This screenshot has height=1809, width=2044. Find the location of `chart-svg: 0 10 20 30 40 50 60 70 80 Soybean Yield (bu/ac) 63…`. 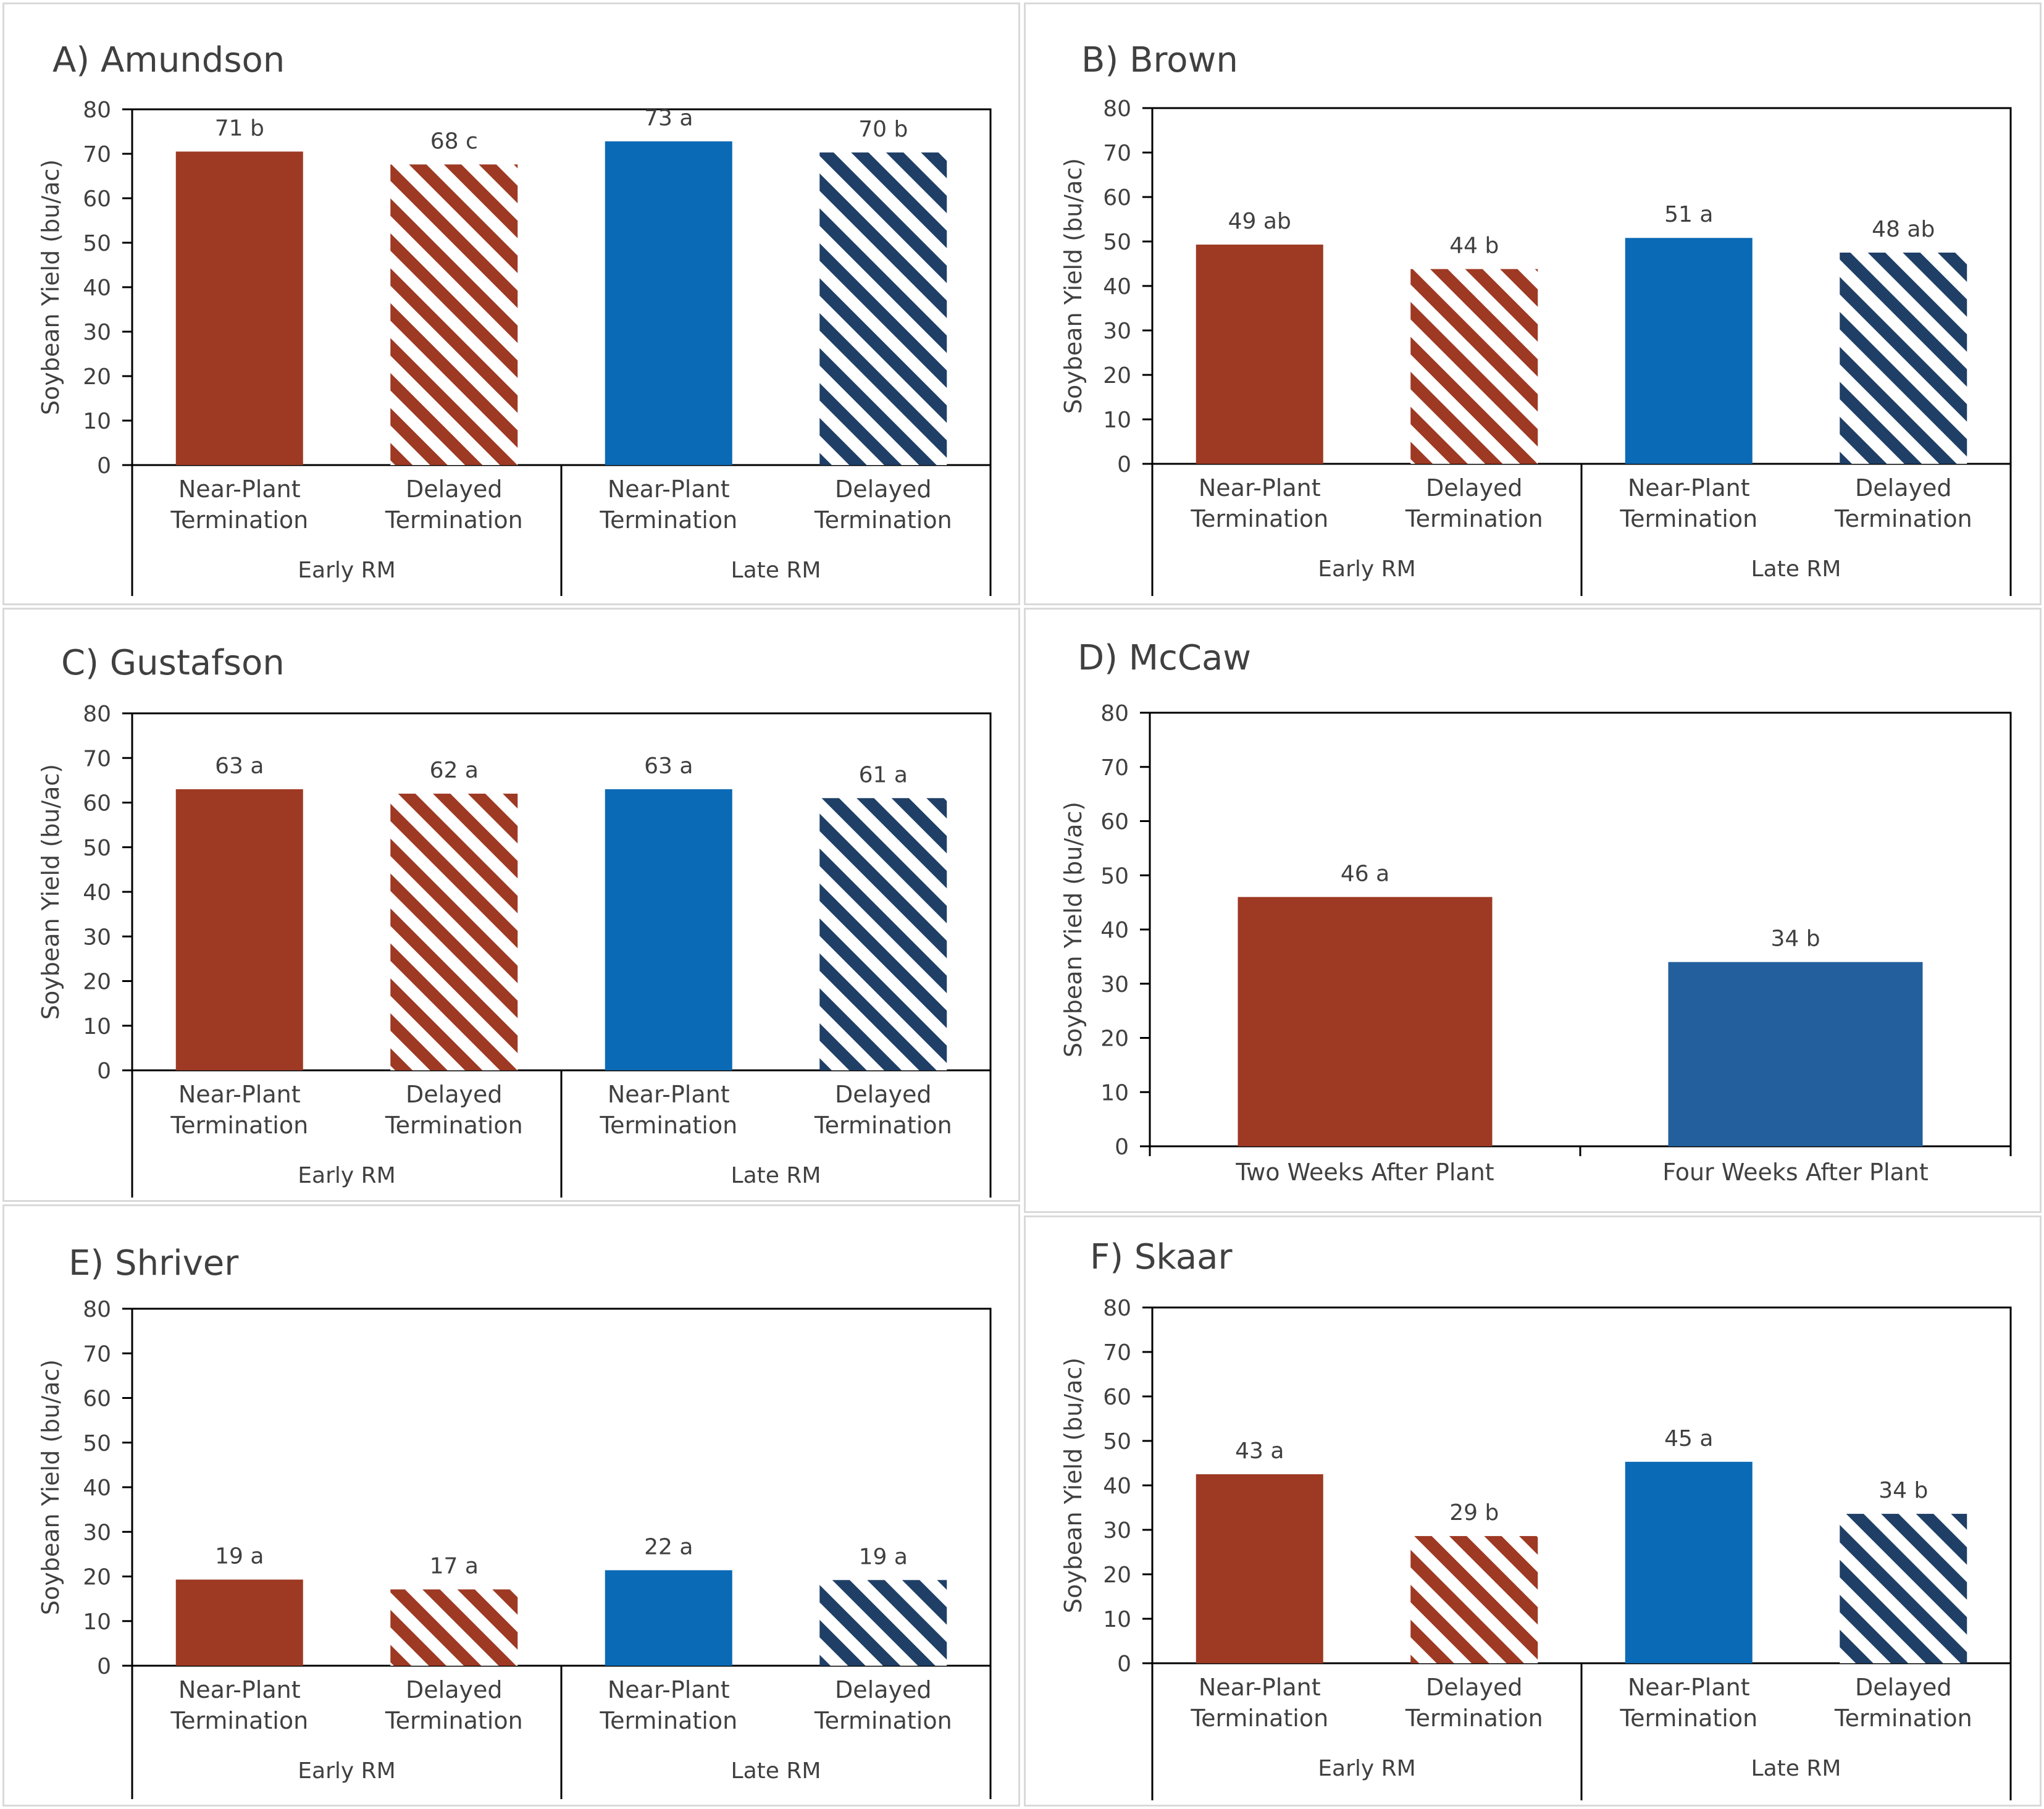

chart-svg: 0 10 20 30 40 50 60 70 80 Soybean Yield (bu/ac) 63… is located at coordinates (514, 950).